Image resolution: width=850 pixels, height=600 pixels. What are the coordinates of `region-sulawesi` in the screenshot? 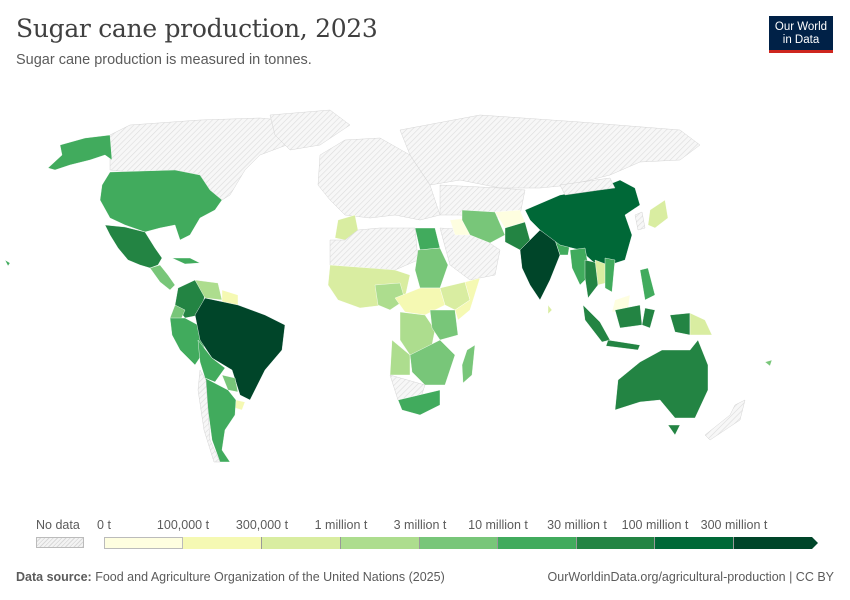 It's located at (648, 318).